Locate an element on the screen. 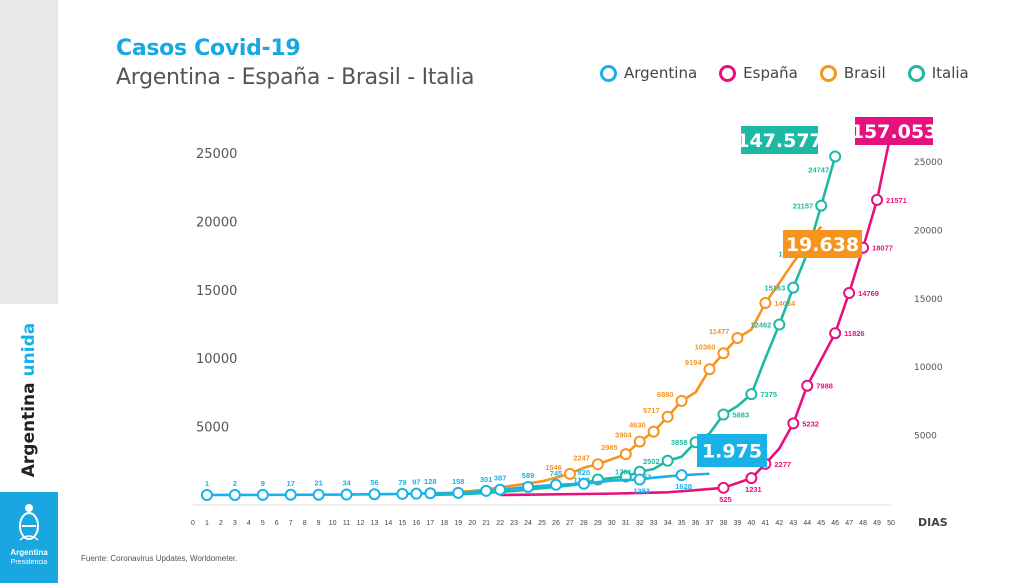  data-label: 9194 is located at coordinates (694, 362).